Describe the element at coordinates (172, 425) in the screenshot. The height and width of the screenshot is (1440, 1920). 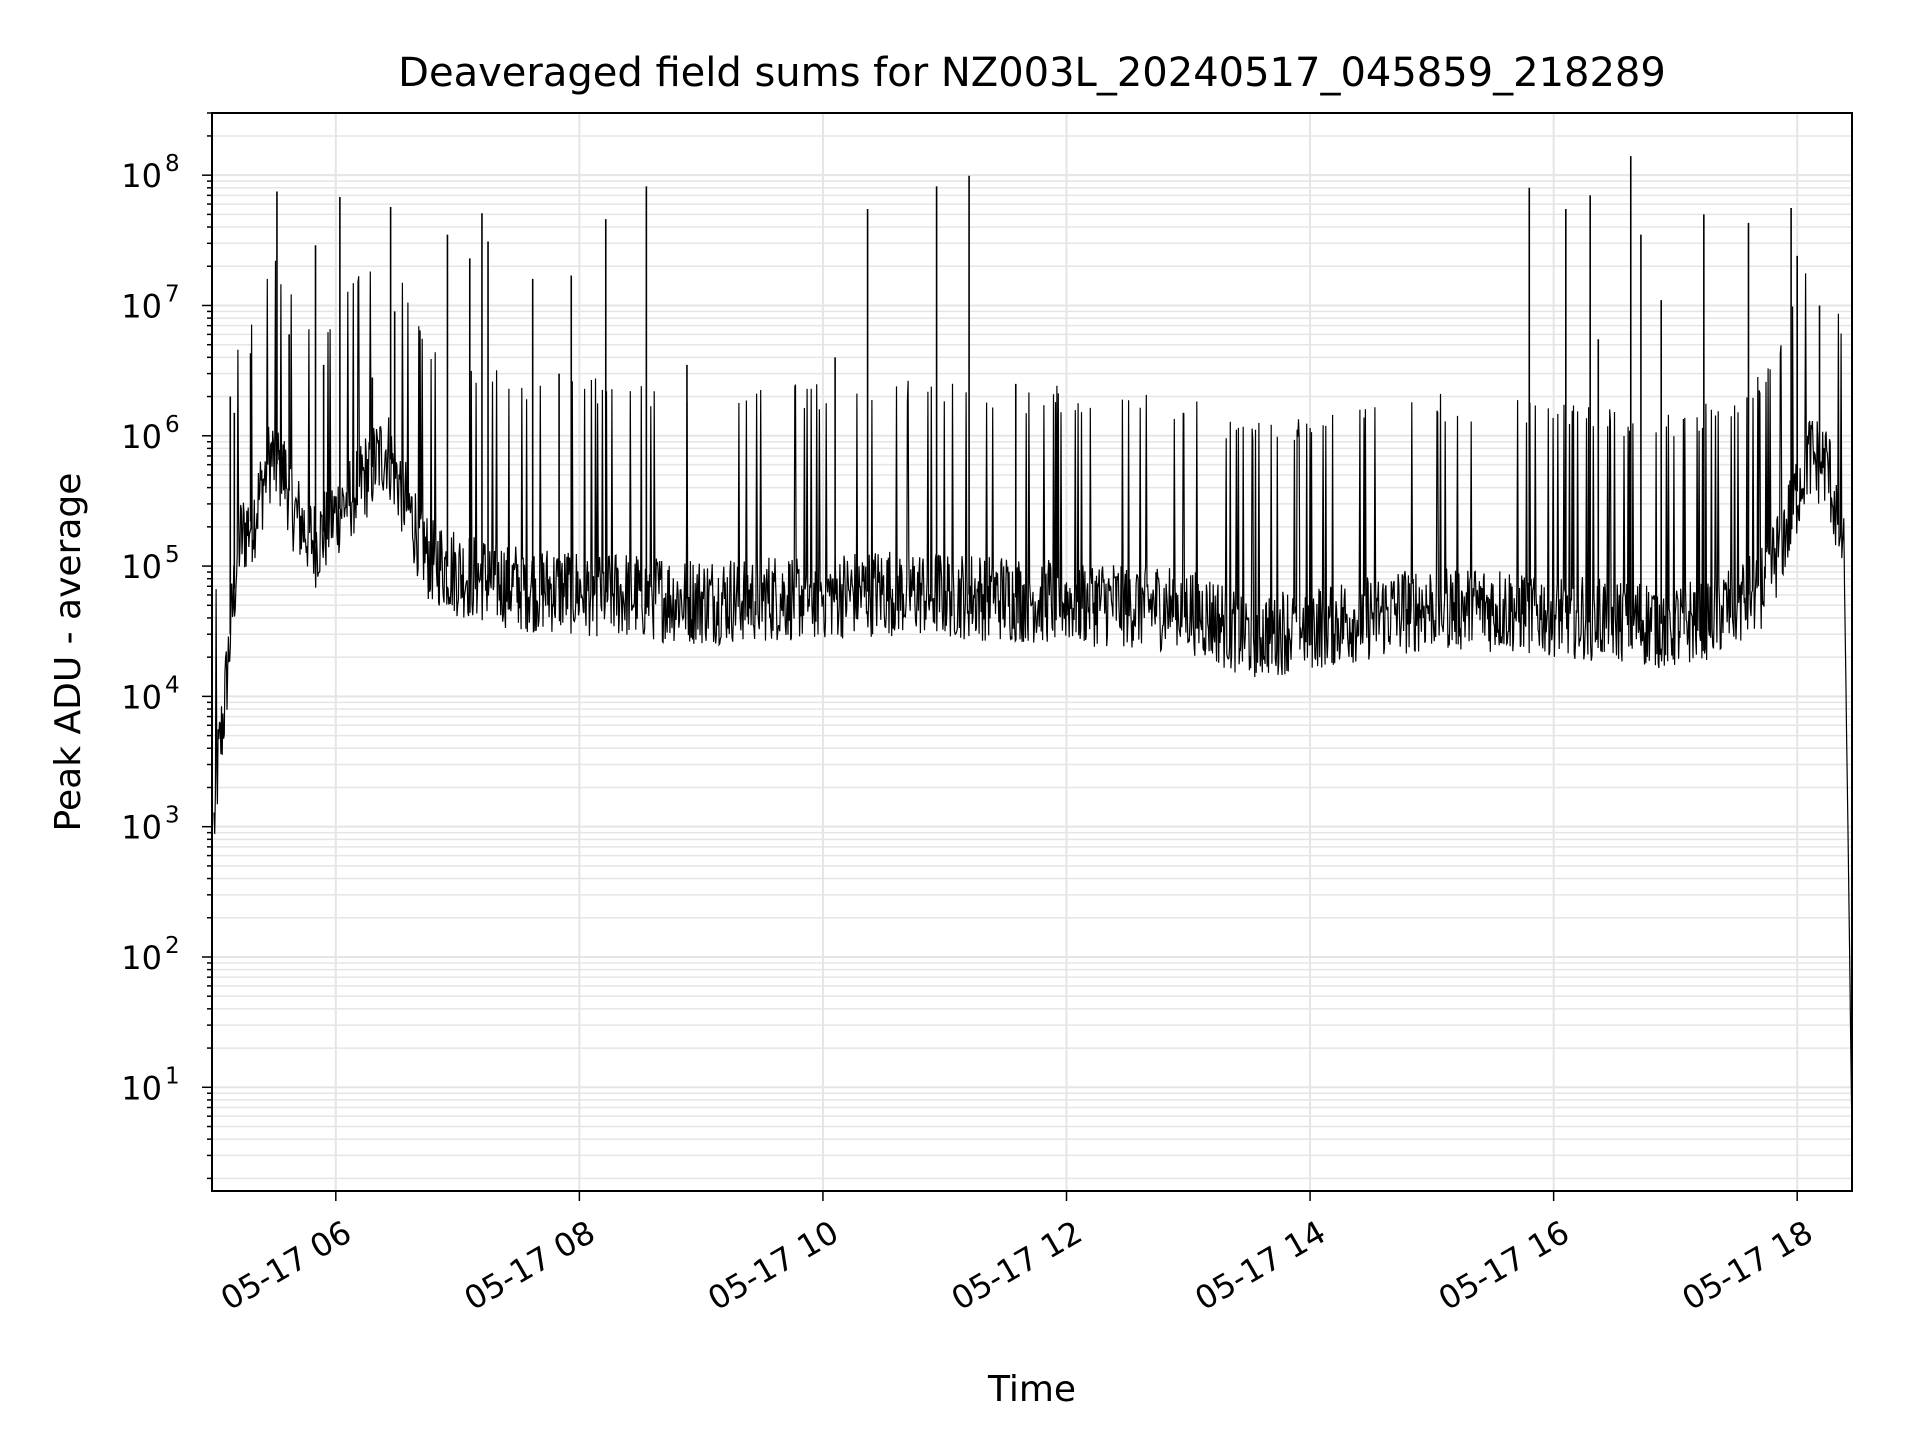
I see `y-tick-label-exponent: 6` at that location.